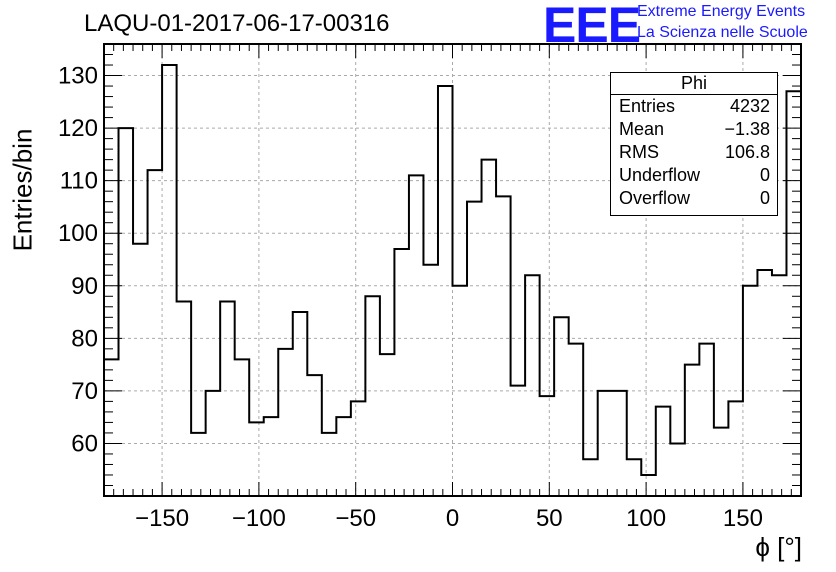  Describe the element at coordinates (452, 518) in the screenshot. I see `x-tick-label: 0` at that location.